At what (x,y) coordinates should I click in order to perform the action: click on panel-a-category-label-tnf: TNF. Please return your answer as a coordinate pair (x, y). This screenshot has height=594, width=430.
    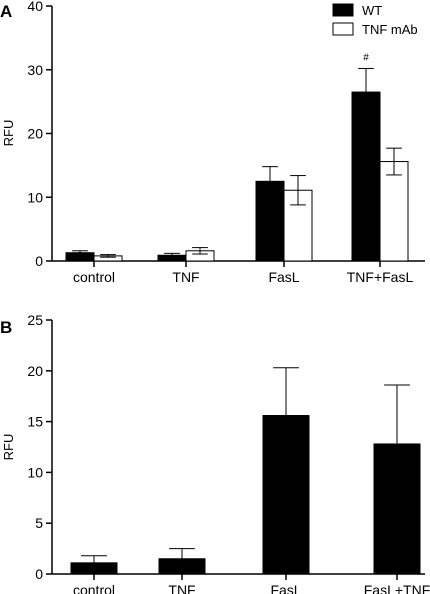
    Looking at the image, I should click on (185, 277).